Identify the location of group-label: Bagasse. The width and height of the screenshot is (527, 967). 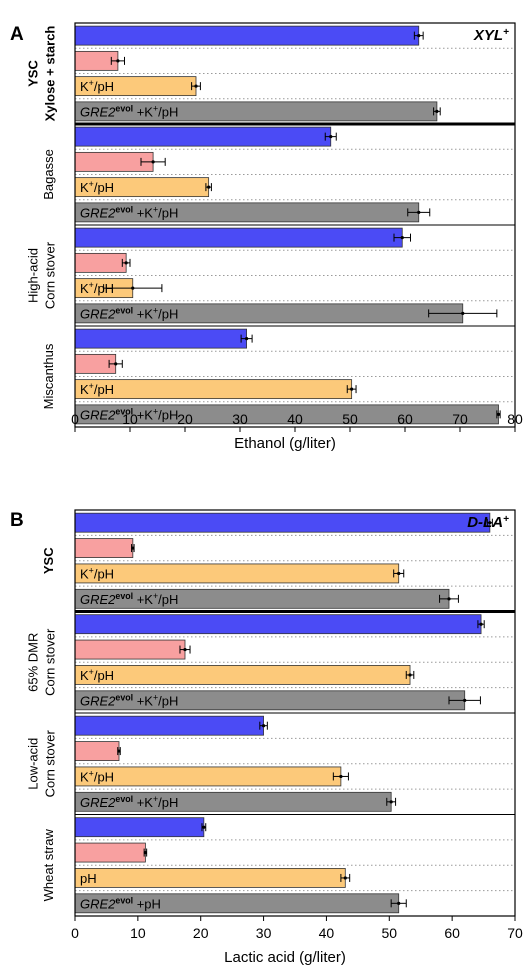
(48, 174).